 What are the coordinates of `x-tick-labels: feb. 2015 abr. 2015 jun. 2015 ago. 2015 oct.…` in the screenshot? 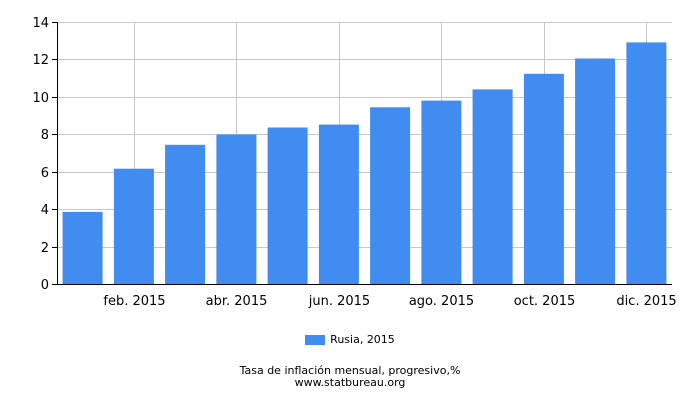 It's located at (389, 301).